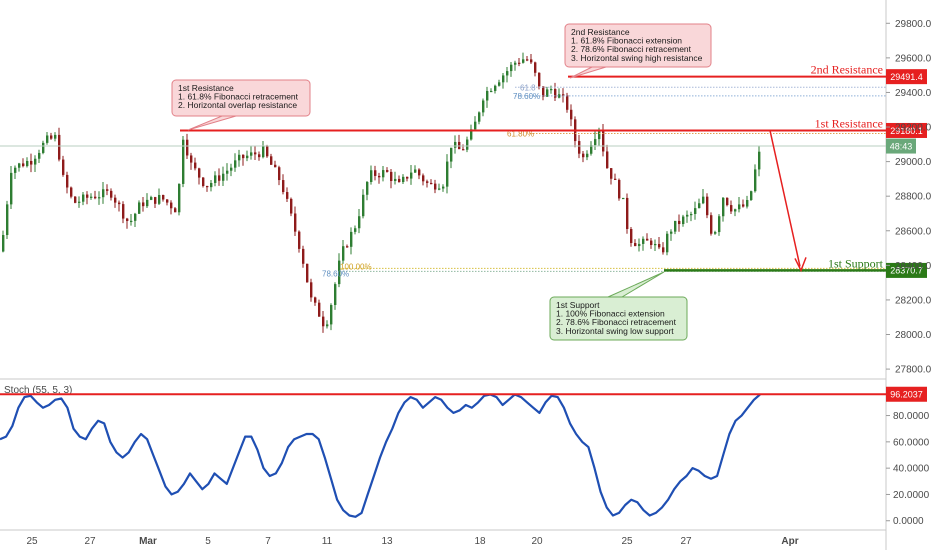 The width and height of the screenshot is (932, 550). What do you see at coordinates (789, 541) in the screenshot?
I see `time-tick-label: Apr` at bounding box center [789, 541].